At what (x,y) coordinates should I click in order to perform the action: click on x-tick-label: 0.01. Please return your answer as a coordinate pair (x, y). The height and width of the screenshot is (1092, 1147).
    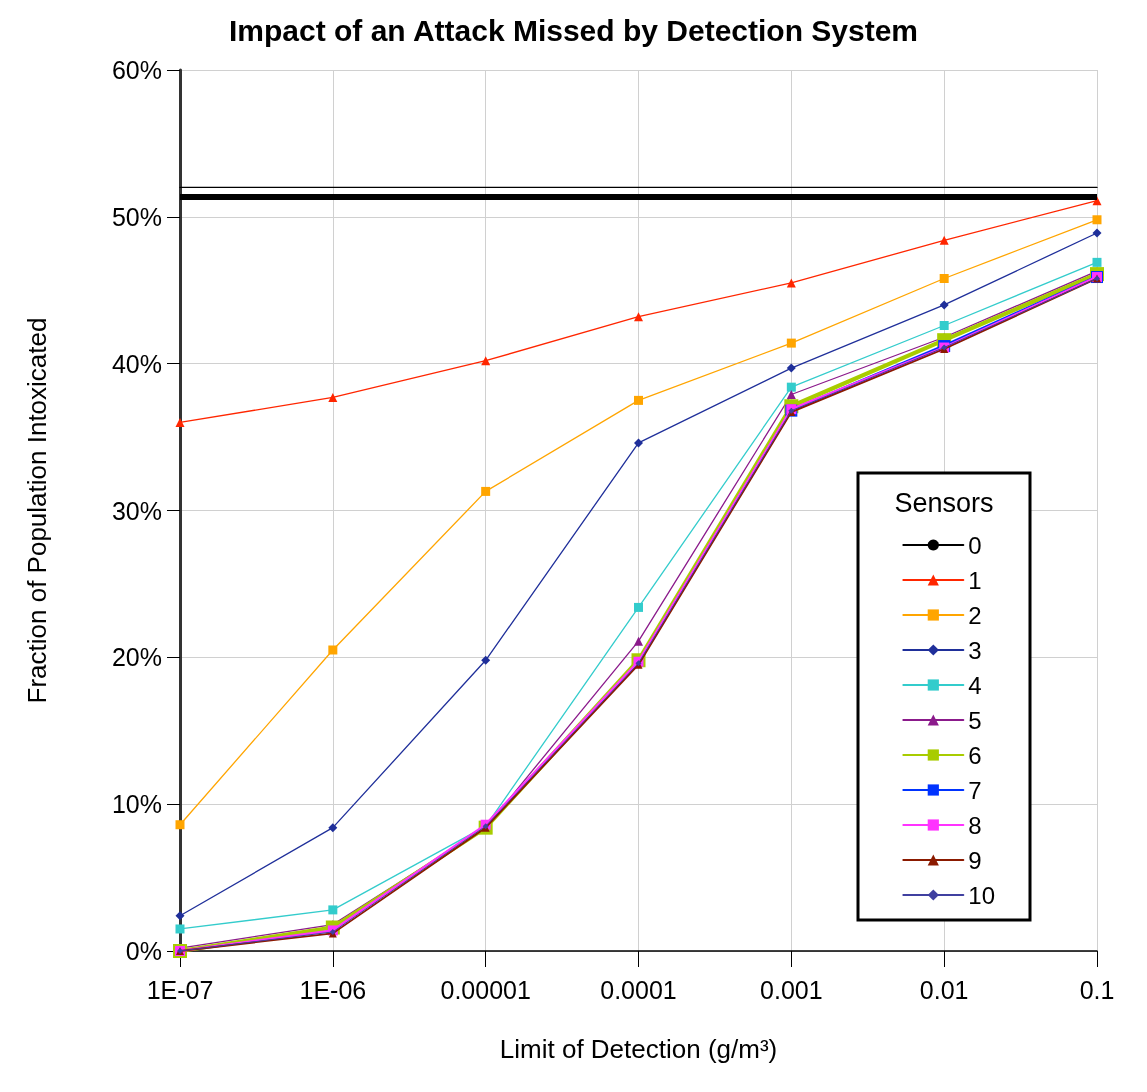
    Looking at the image, I should click on (944, 989).